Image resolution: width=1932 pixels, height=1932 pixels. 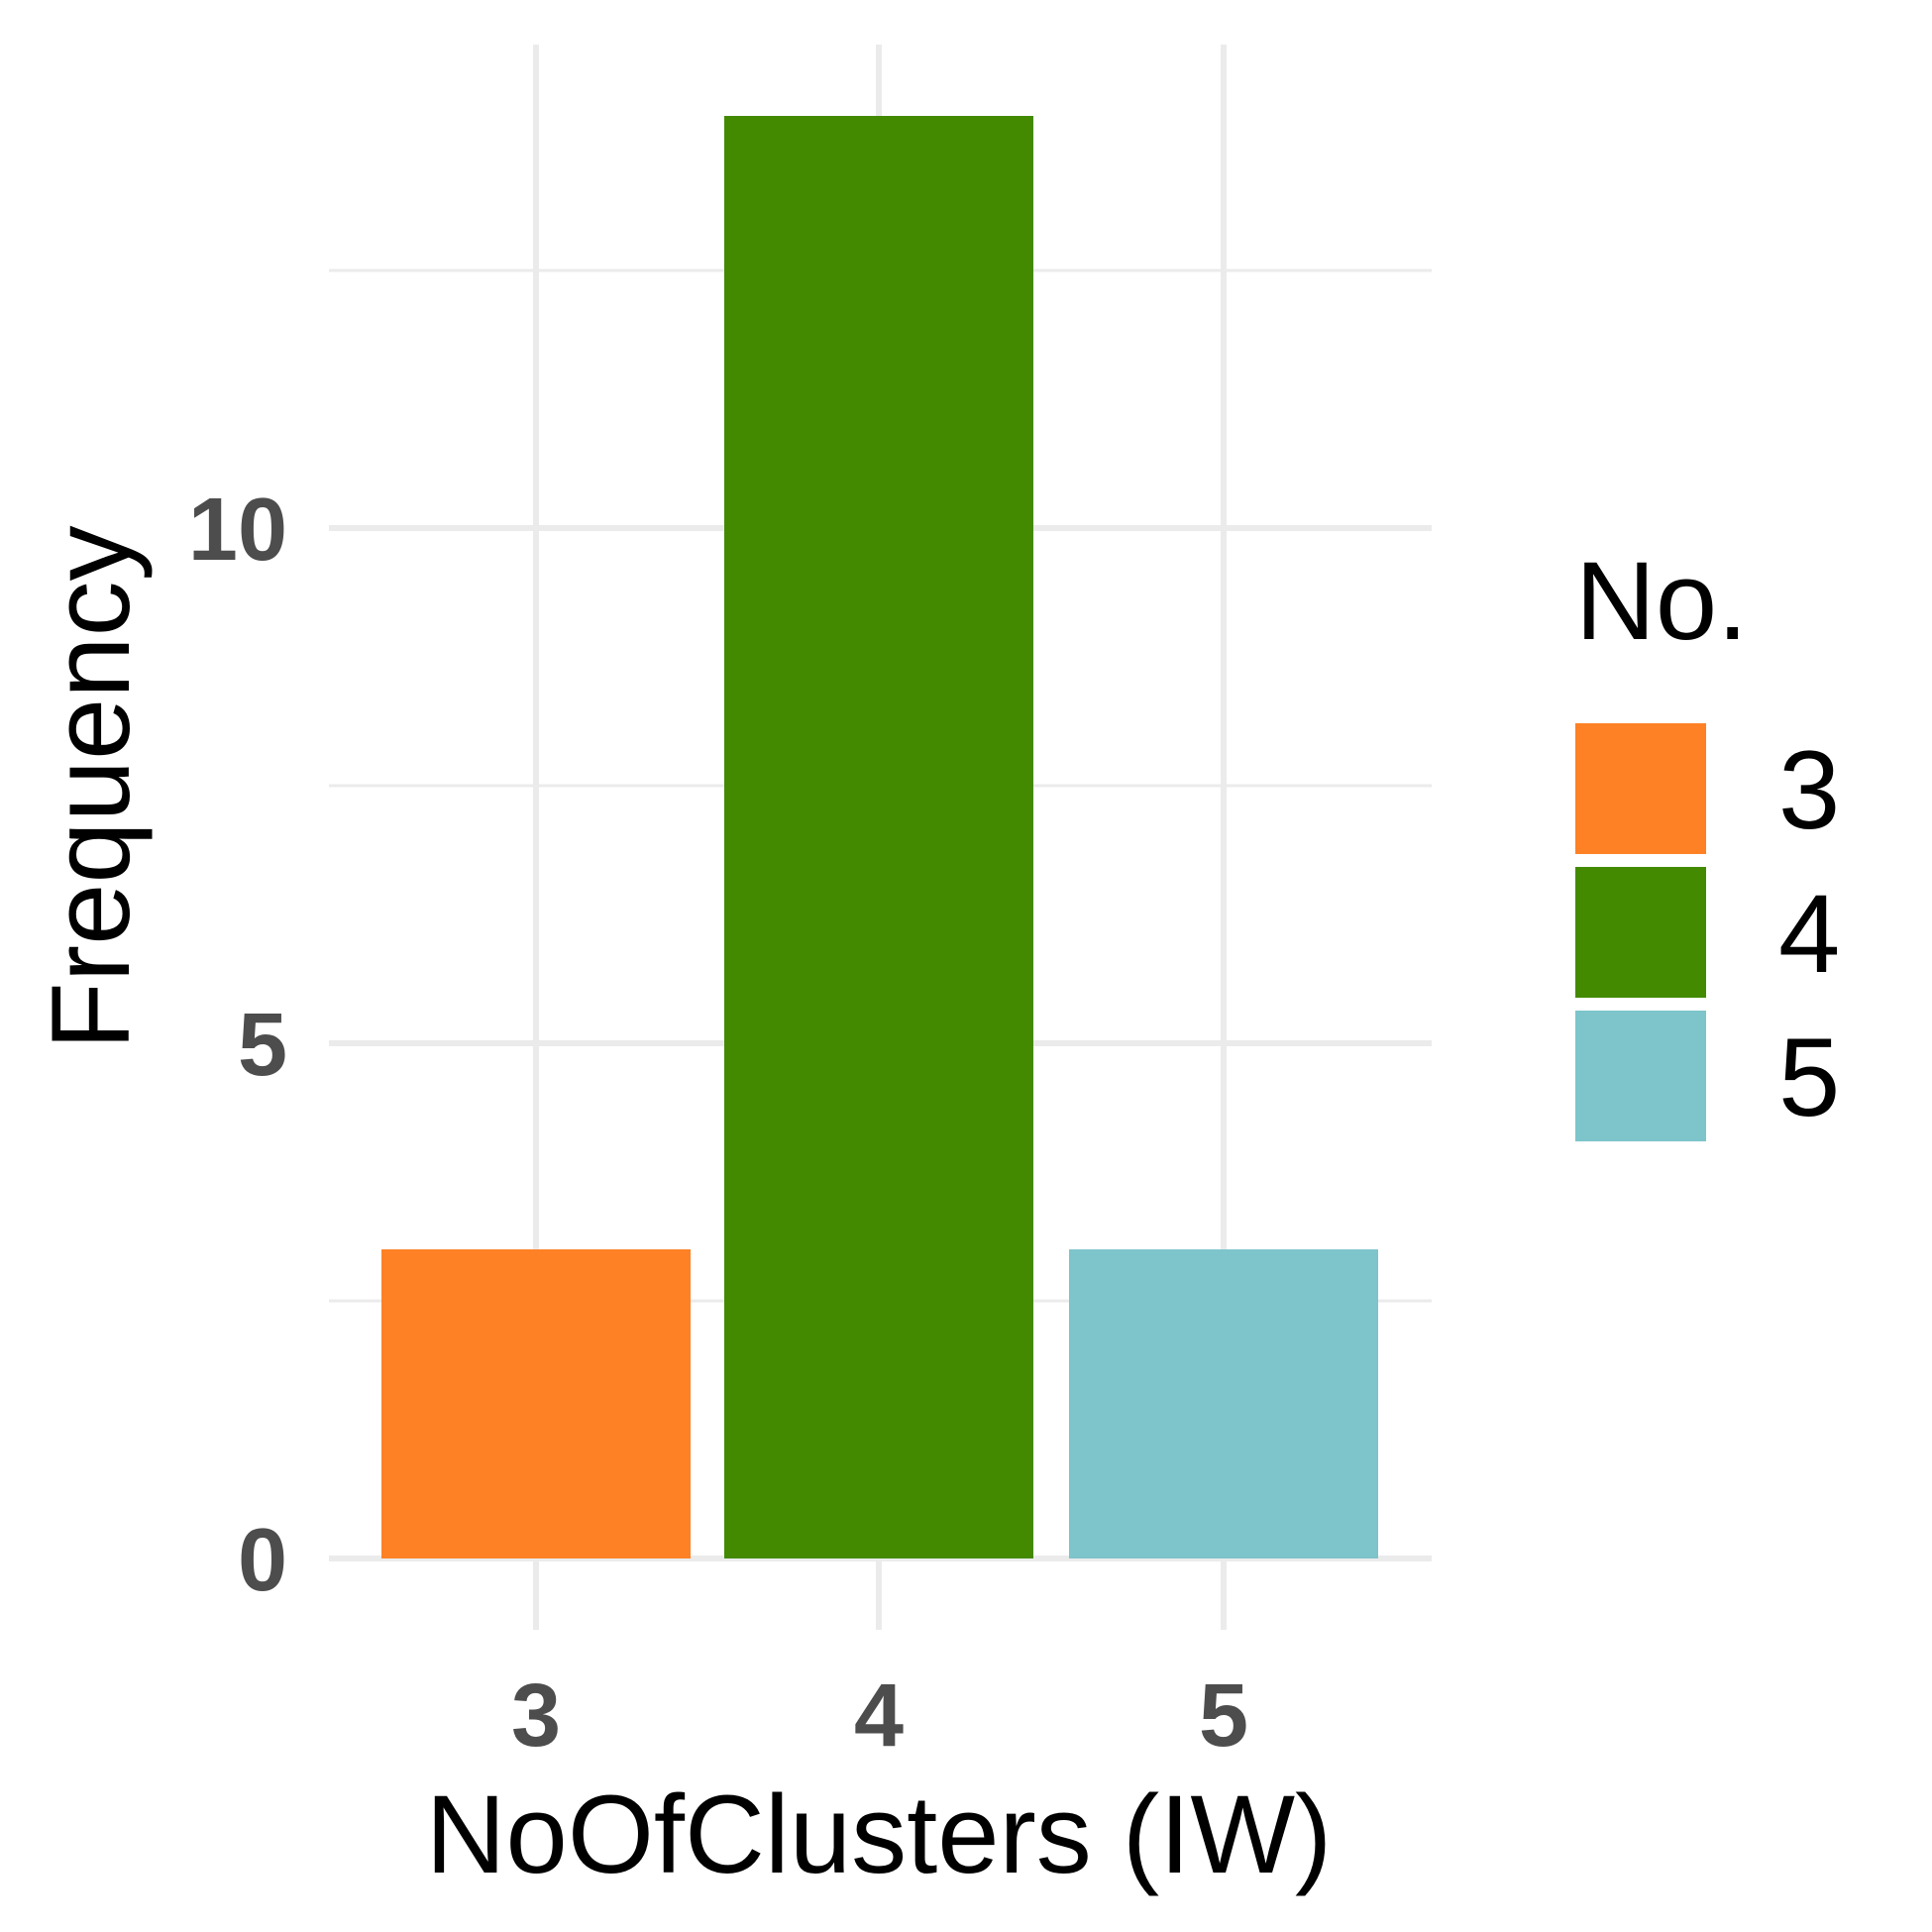 What do you see at coordinates (1708, 932) in the screenshot?
I see `legend-items: 3 4 5` at bounding box center [1708, 932].